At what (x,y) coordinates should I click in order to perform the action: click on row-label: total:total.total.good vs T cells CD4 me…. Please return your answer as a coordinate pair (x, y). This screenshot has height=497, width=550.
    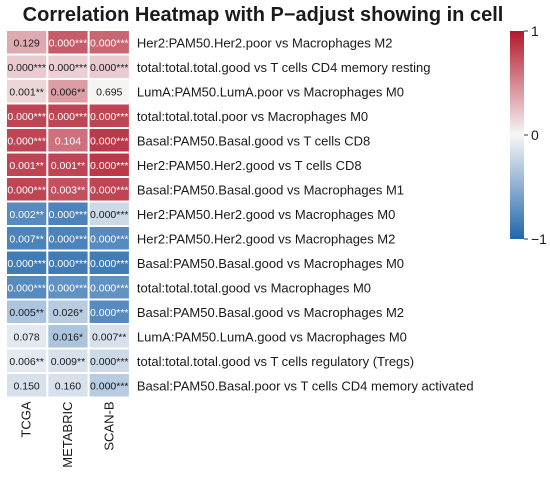
    Looking at the image, I should click on (284, 67).